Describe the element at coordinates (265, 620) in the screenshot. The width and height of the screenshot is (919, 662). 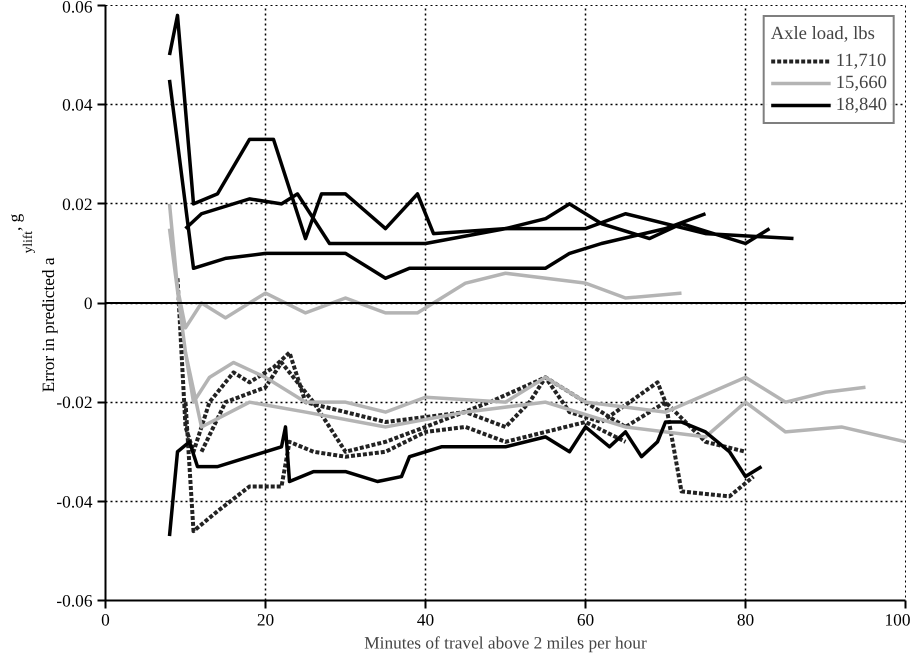
I see `x-tick-label: 20` at that location.